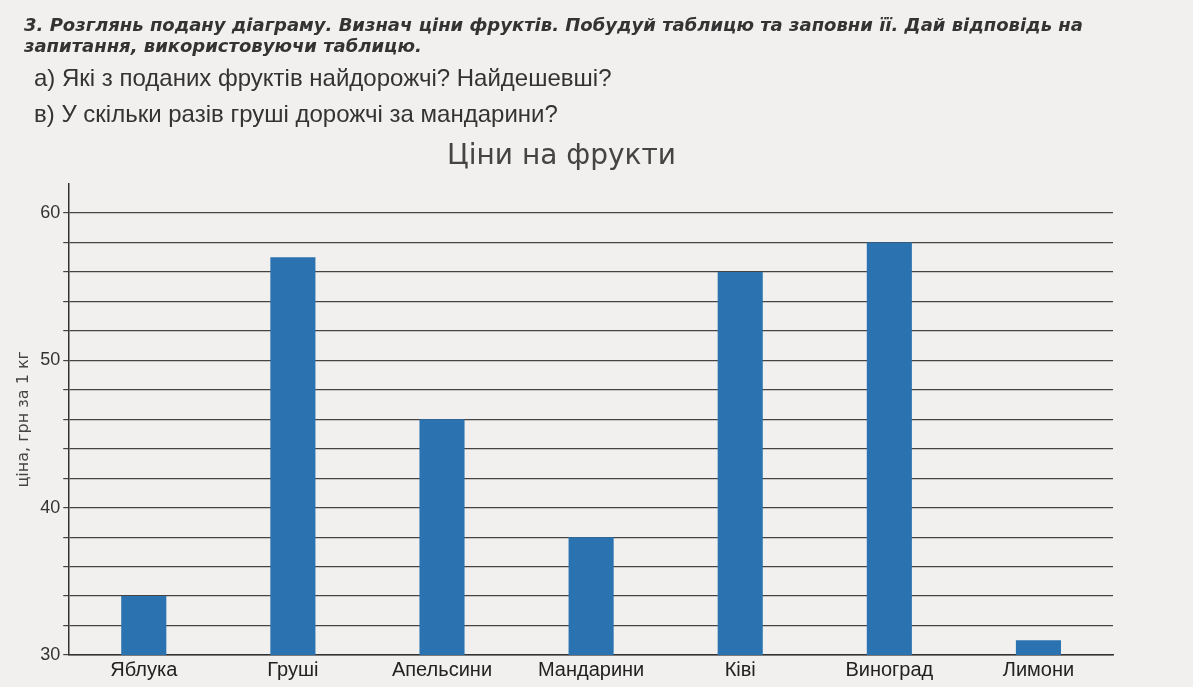  Describe the element at coordinates (740, 668) in the screenshot. I see `x-tick-label: Ківі` at that location.